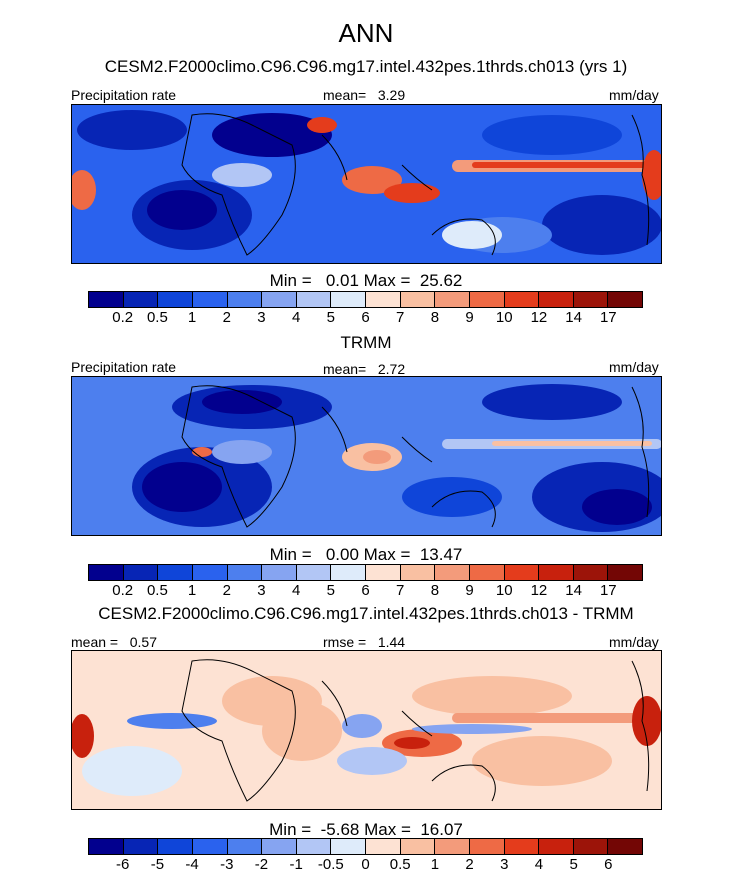 The height and width of the screenshot is (877, 732). What do you see at coordinates (261, 864) in the screenshot?
I see `colorbar-tick-label: -2` at bounding box center [261, 864].